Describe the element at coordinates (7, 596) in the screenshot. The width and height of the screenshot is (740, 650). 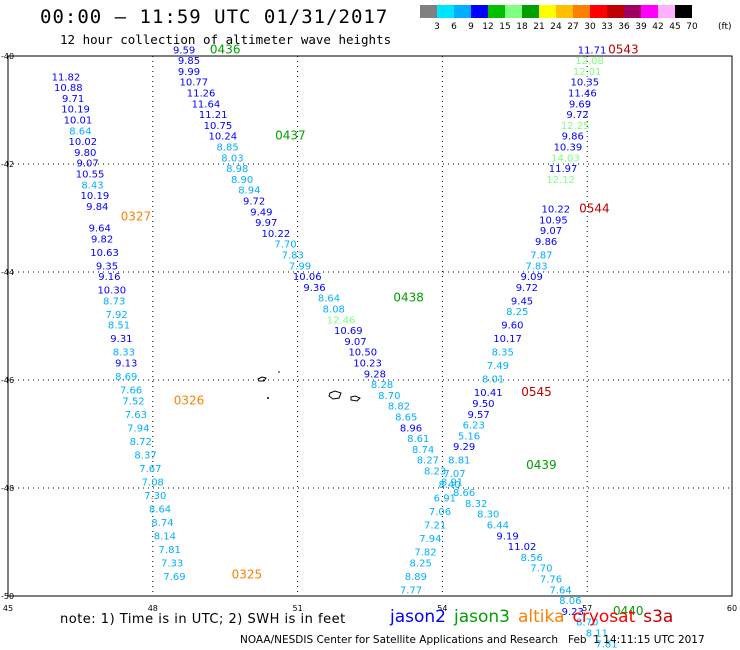
I see `y-tick-label: -50` at that location.